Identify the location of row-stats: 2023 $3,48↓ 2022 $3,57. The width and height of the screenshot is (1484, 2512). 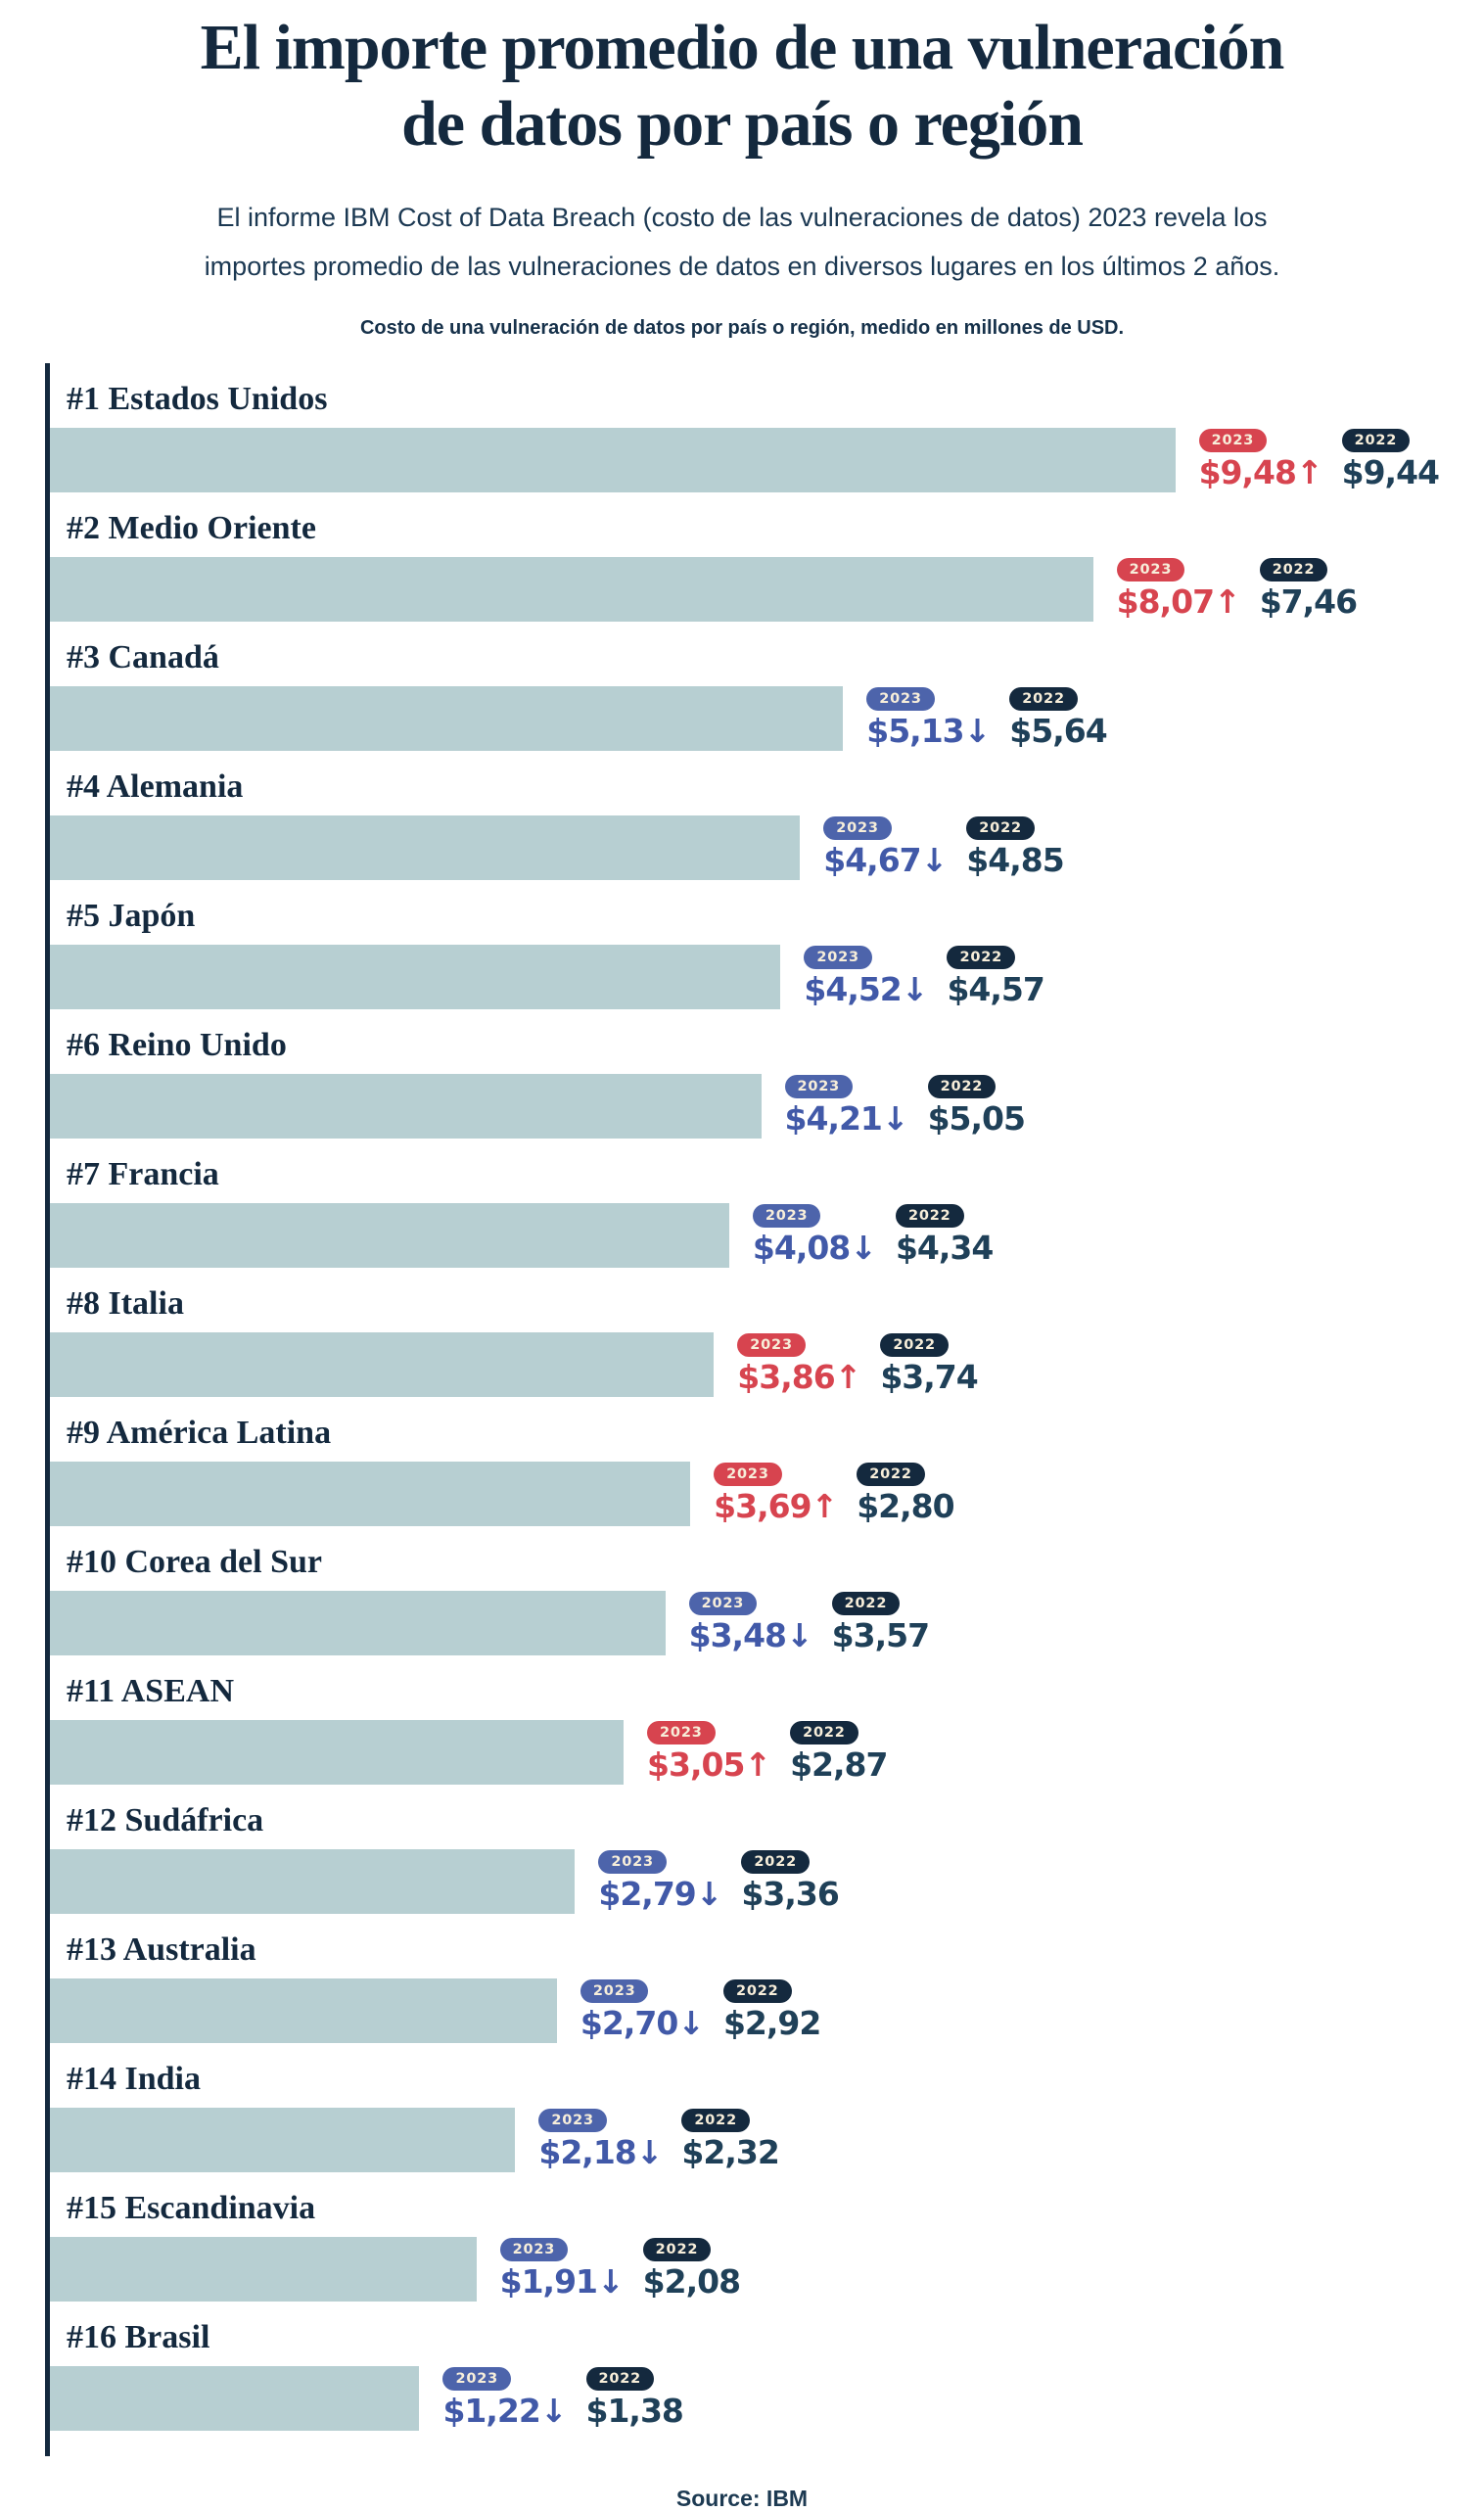
(809, 1623).